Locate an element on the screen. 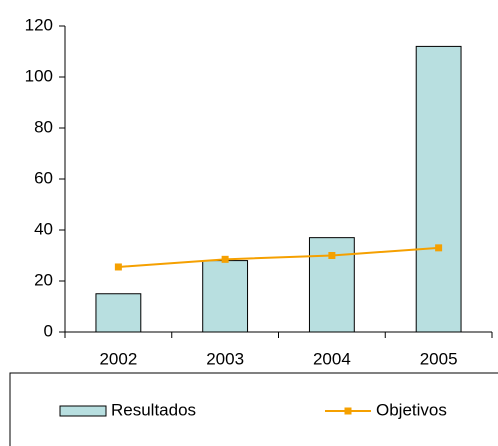 Image resolution: width=498 pixels, height=446 pixels. x-tick-label: 2005 is located at coordinates (439, 358).